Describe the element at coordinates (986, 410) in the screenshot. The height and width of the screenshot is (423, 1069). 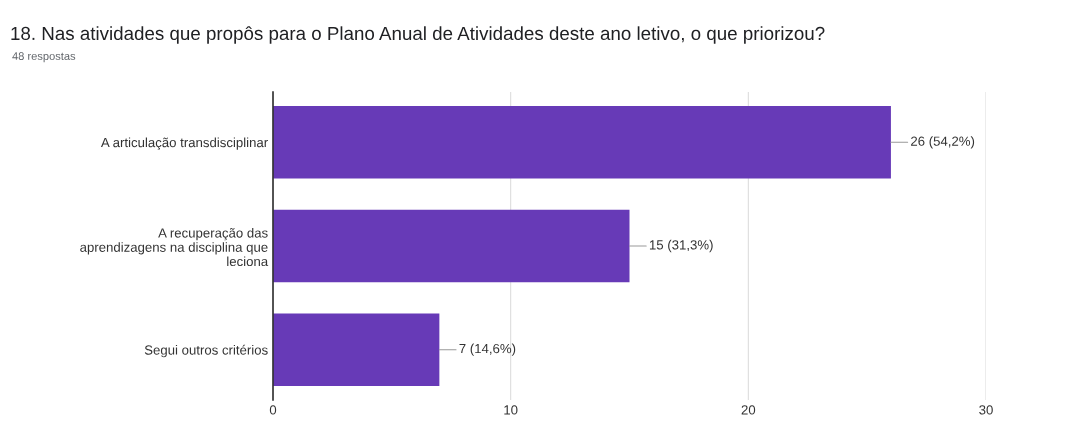
I see `x-tick-label: 30` at that location.